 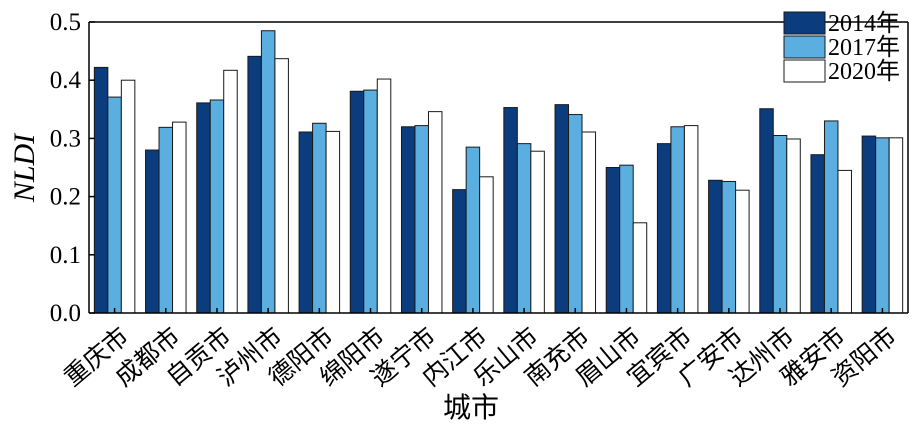 I want to click on bar-2014年-广安市, so click(x=715, y=246).